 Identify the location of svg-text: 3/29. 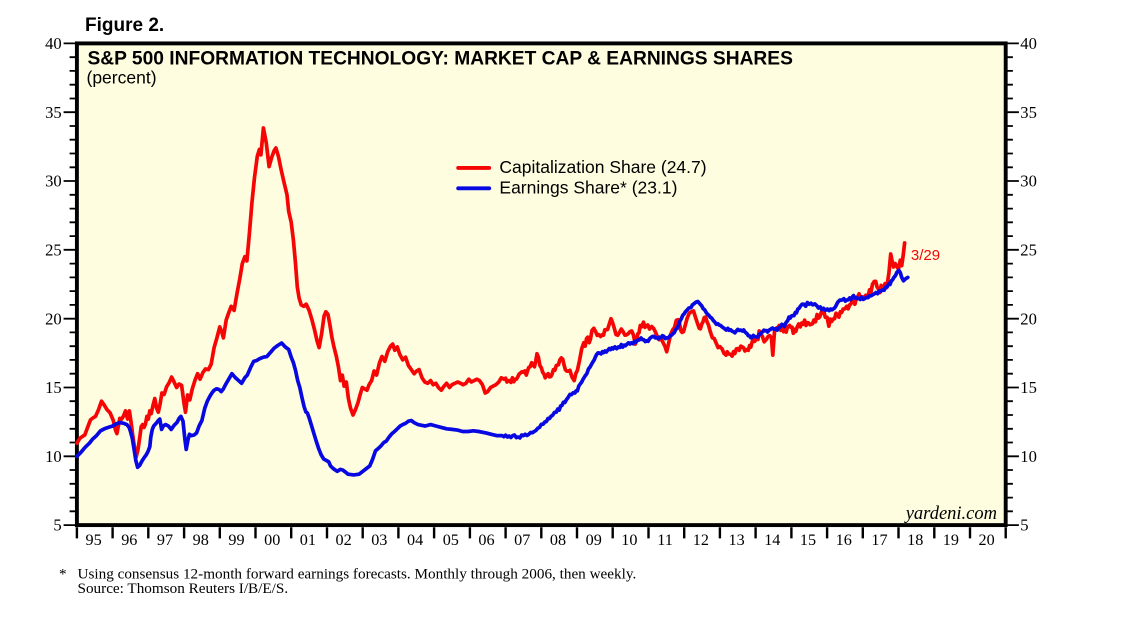
(925, 255).